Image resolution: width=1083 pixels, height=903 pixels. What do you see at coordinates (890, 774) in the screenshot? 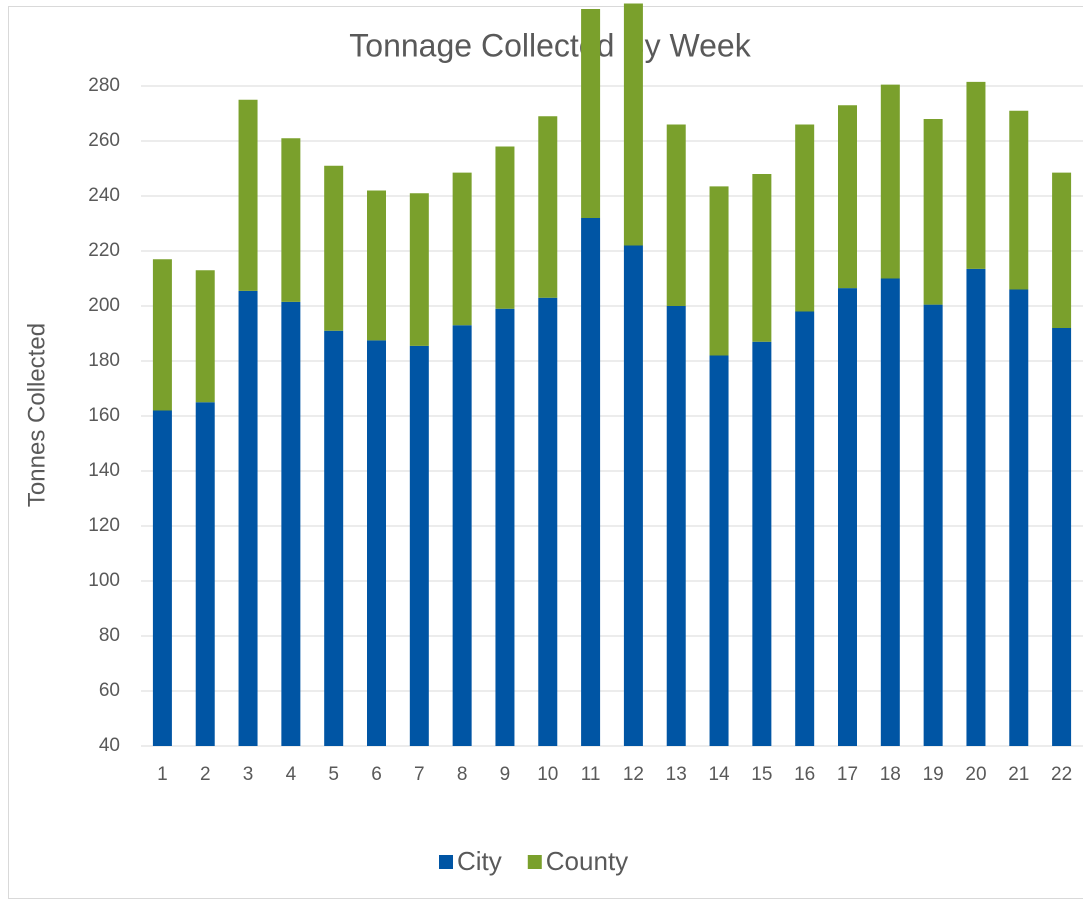
I see `x-tick-label: 18` at bounding box center [890, 774].